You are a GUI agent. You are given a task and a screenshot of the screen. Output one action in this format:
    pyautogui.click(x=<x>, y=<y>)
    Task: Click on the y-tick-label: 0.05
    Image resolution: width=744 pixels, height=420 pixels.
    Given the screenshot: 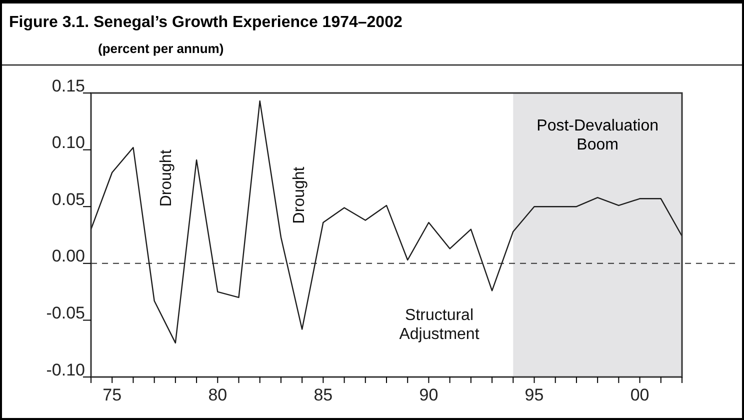 What is the action you would take?
    pyautogui.click(x=68, y=199)
    